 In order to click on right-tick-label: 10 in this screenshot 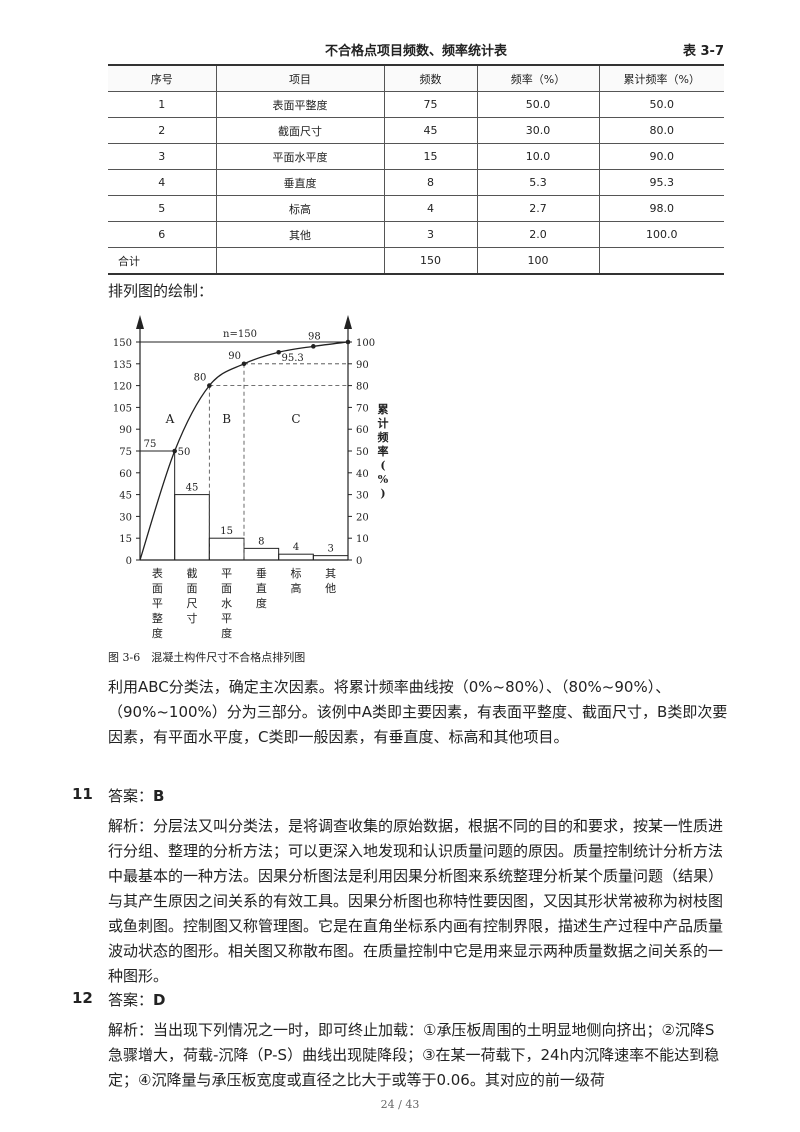, I will do `click(362, 539)`.